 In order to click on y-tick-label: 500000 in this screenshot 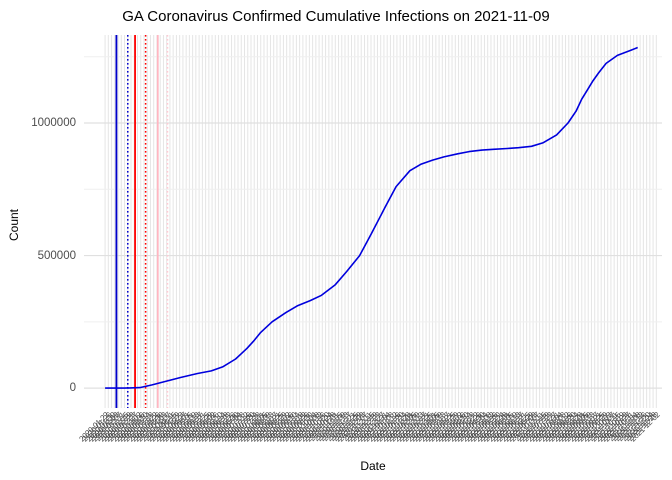, I will do `click(56, 255)`.